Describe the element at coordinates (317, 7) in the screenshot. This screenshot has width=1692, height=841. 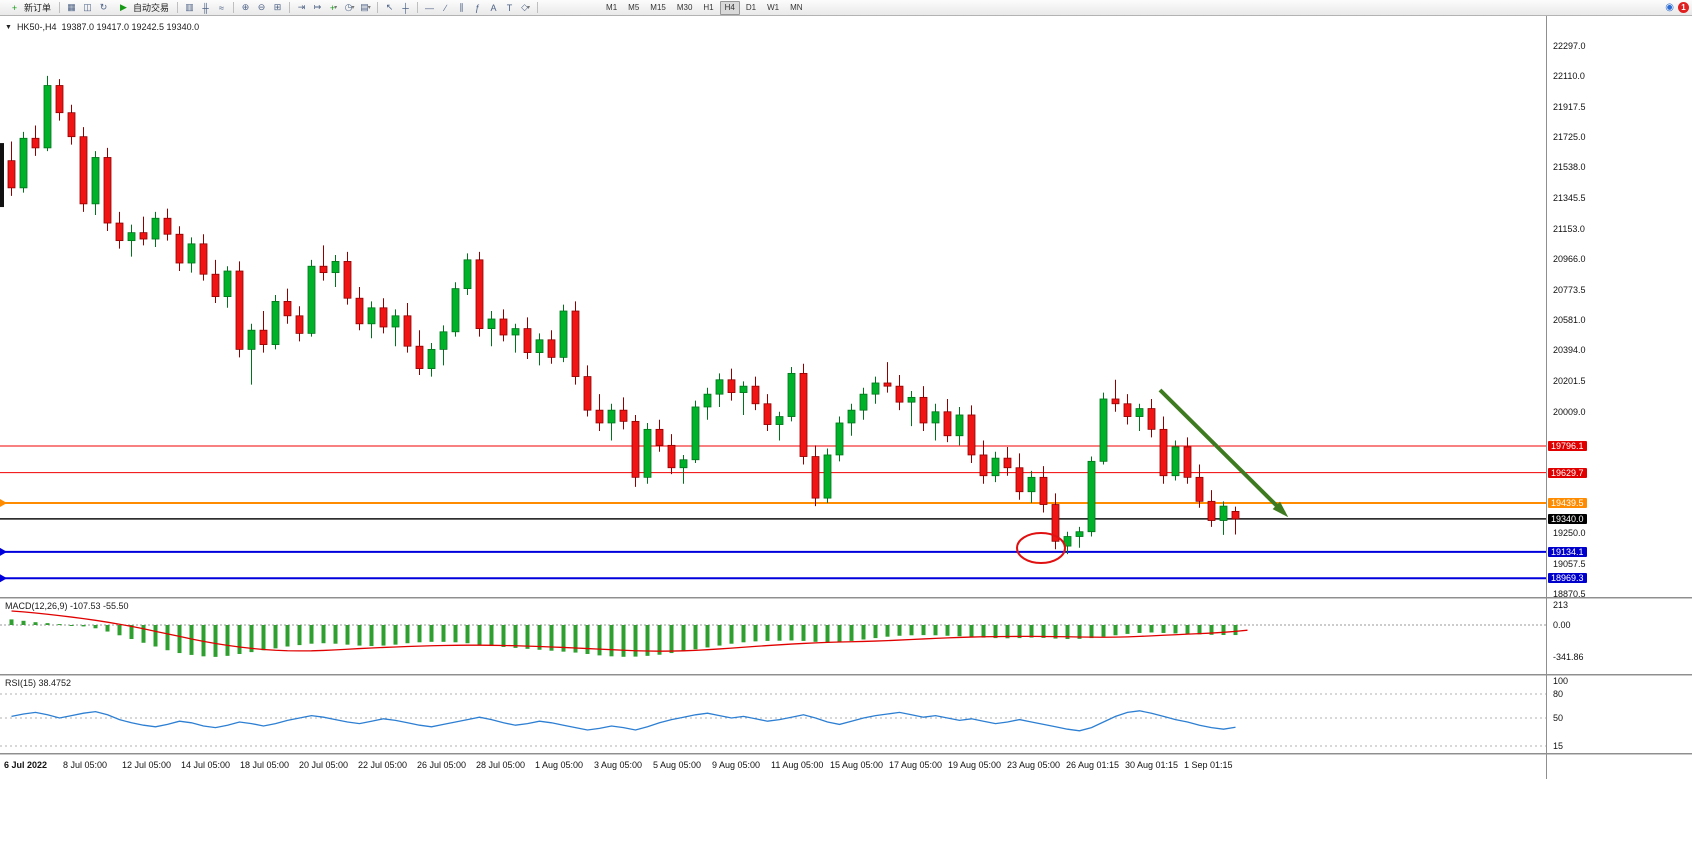
I see `chart-shift-icon: ↦` at that location.